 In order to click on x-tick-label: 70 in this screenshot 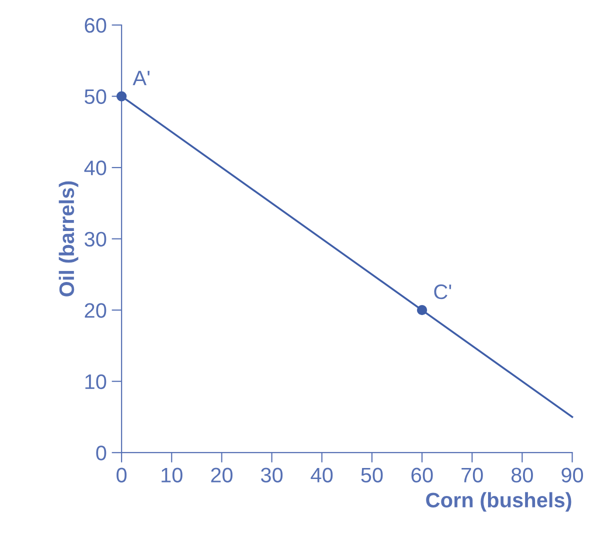, I will do `click(472, 475)`.